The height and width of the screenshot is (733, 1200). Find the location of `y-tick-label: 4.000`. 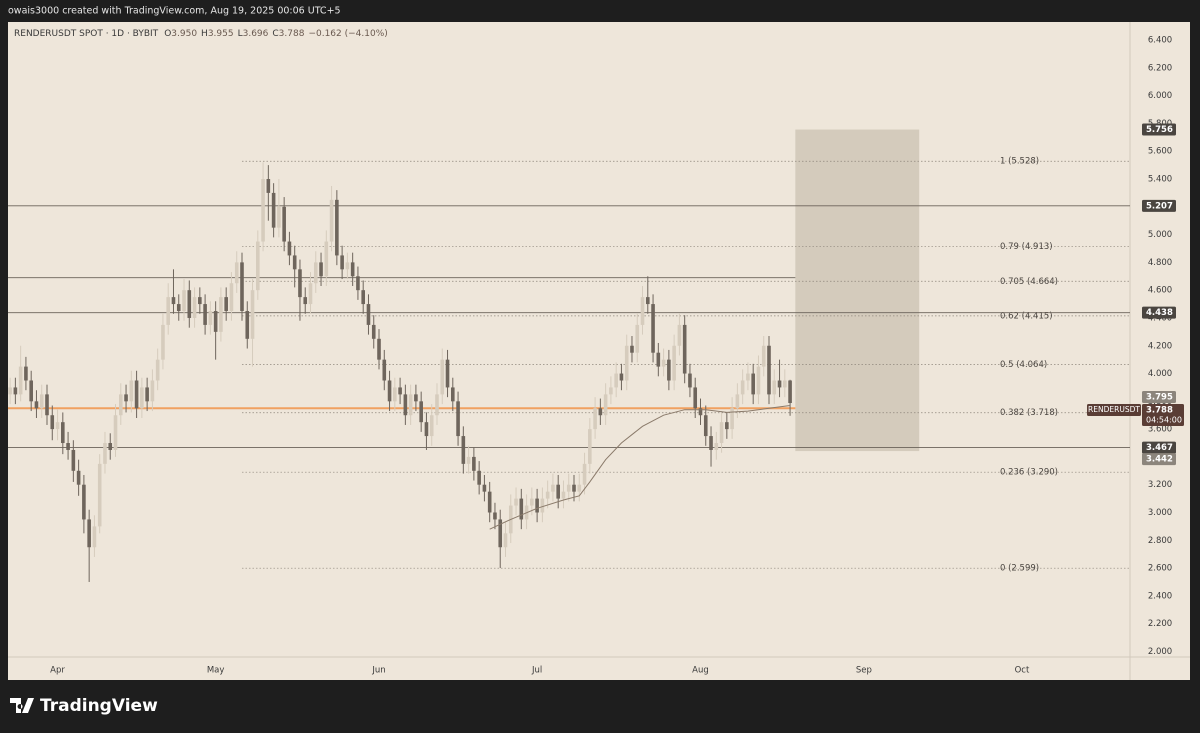

y-tick-label: 4.000 is located at coordinates (1160, 374).